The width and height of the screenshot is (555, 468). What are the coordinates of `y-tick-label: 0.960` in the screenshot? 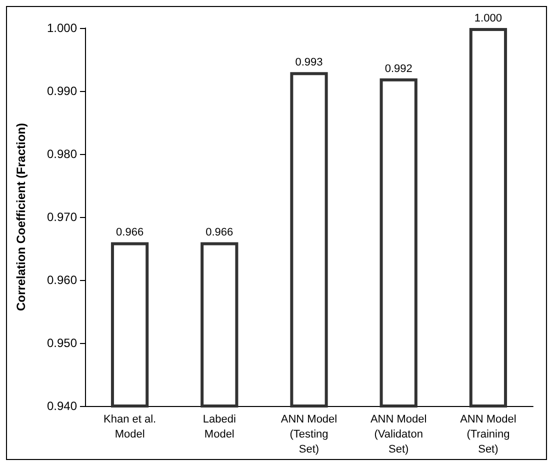 It's located at (62, 280).